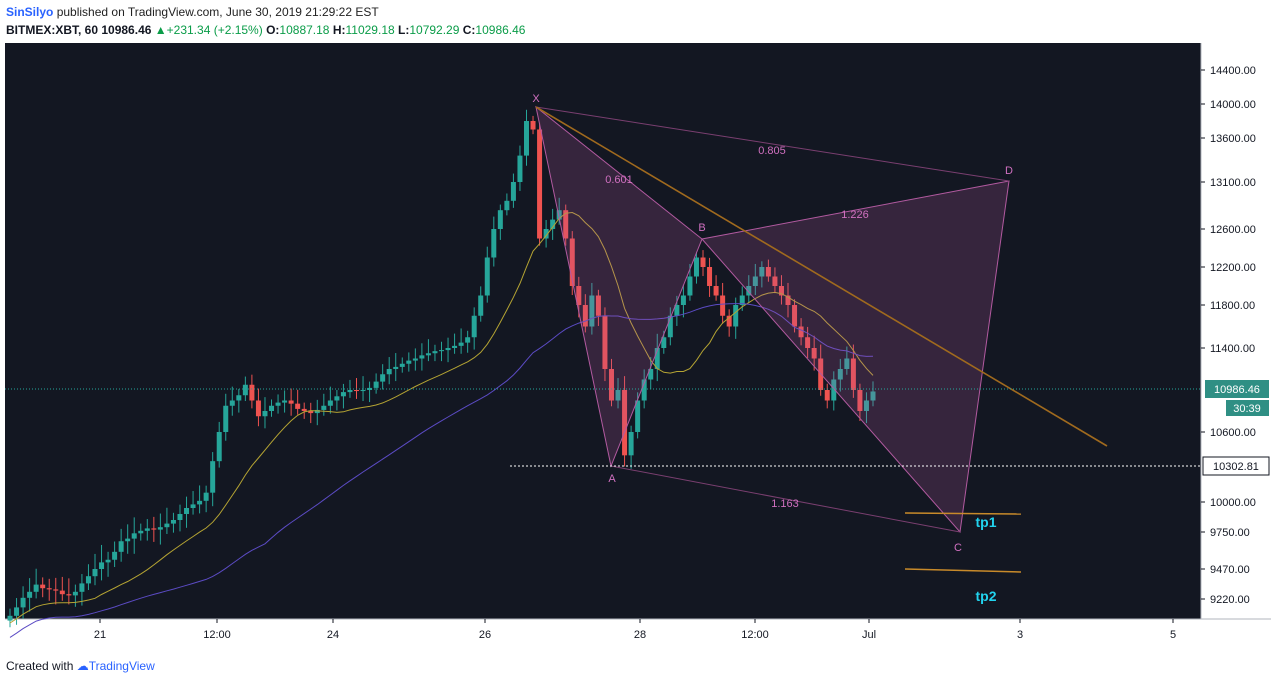  Describe the element at coordinates (434, 30) in the screenshot. I see `low-value: 10792.29` at that location.